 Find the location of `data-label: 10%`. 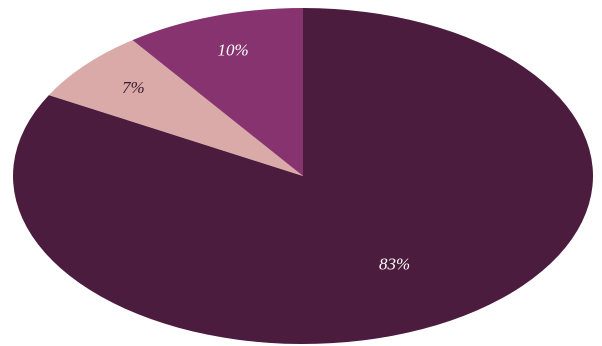

data-label: 10% is located at coordinates (233, 49).